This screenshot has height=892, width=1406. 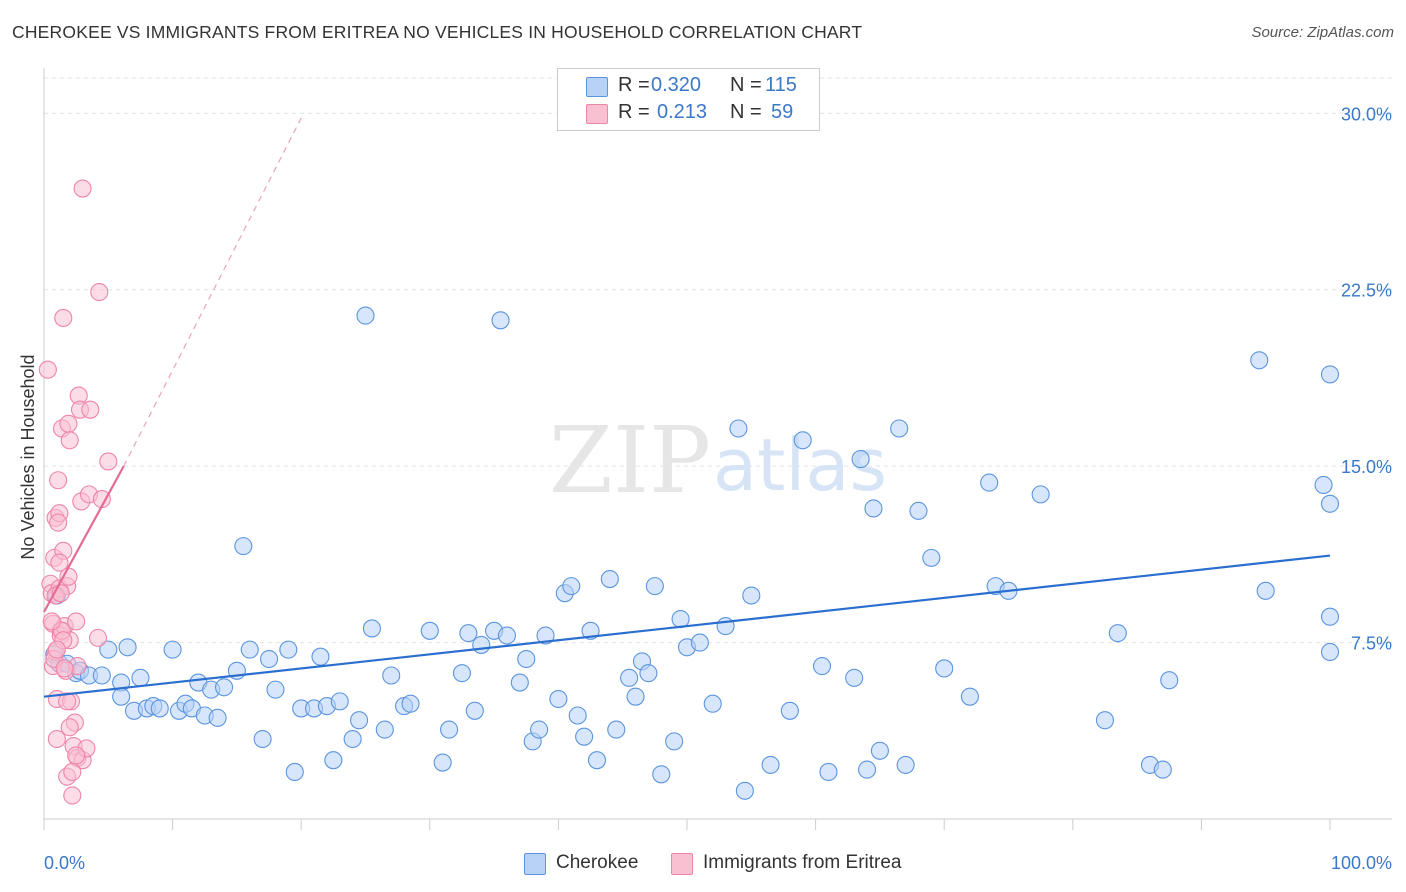 I want to click on y-tick-label-0: 7.5%, so click(x=1371, y=644).